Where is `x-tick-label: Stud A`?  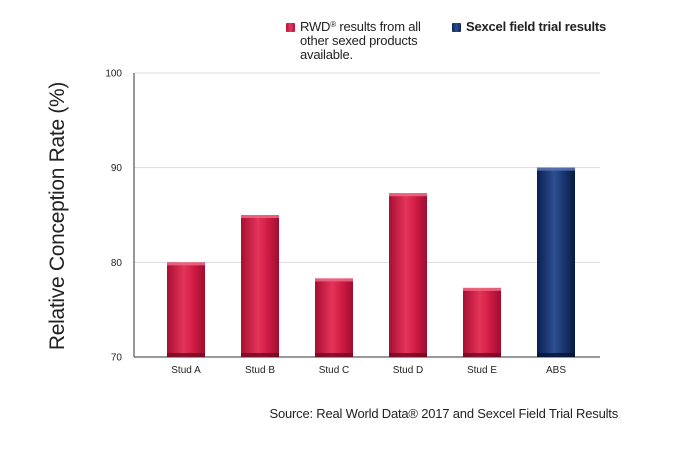 x-tick-label: Stud A is located at coordinates (186, 370).